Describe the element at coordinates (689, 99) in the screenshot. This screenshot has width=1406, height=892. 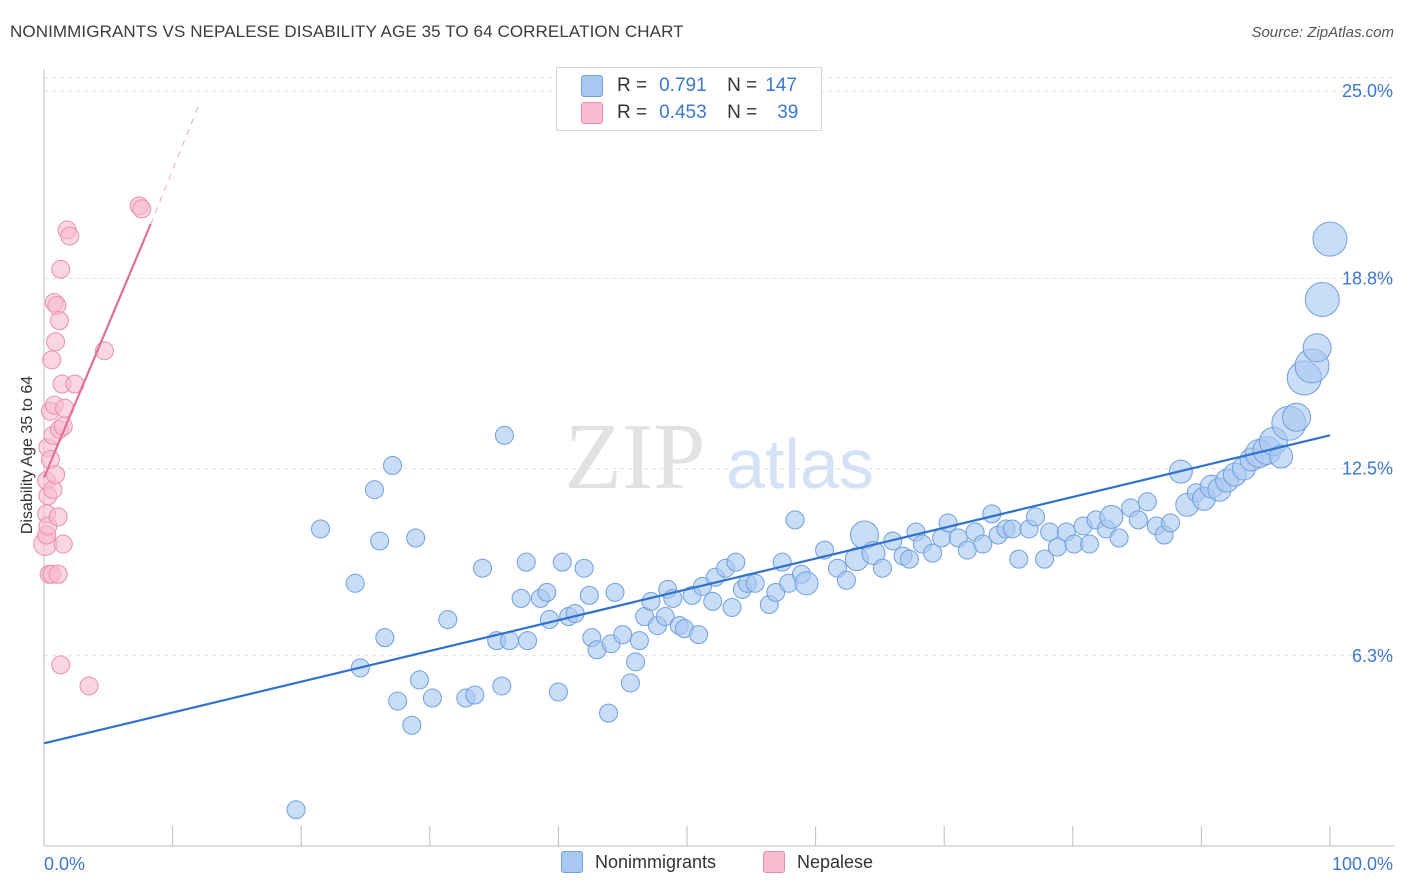
I see `correlation-legend: R = 0.791 N = 147 R = 0.453 N = 39` at that location.